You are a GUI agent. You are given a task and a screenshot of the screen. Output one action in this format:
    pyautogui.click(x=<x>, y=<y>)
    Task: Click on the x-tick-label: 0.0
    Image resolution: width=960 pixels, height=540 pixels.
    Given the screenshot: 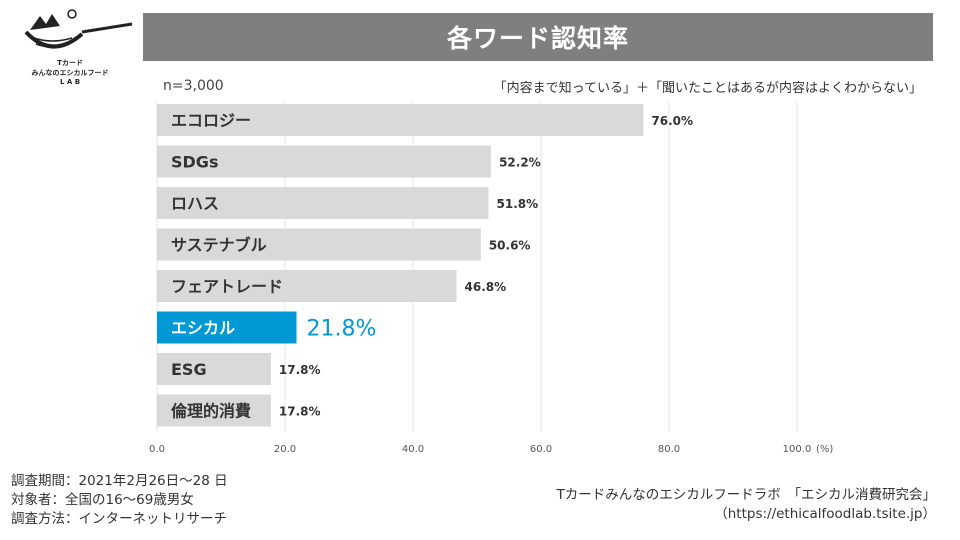 What is the action you would take?
    pyautogui.click(x=157, y=449)
    